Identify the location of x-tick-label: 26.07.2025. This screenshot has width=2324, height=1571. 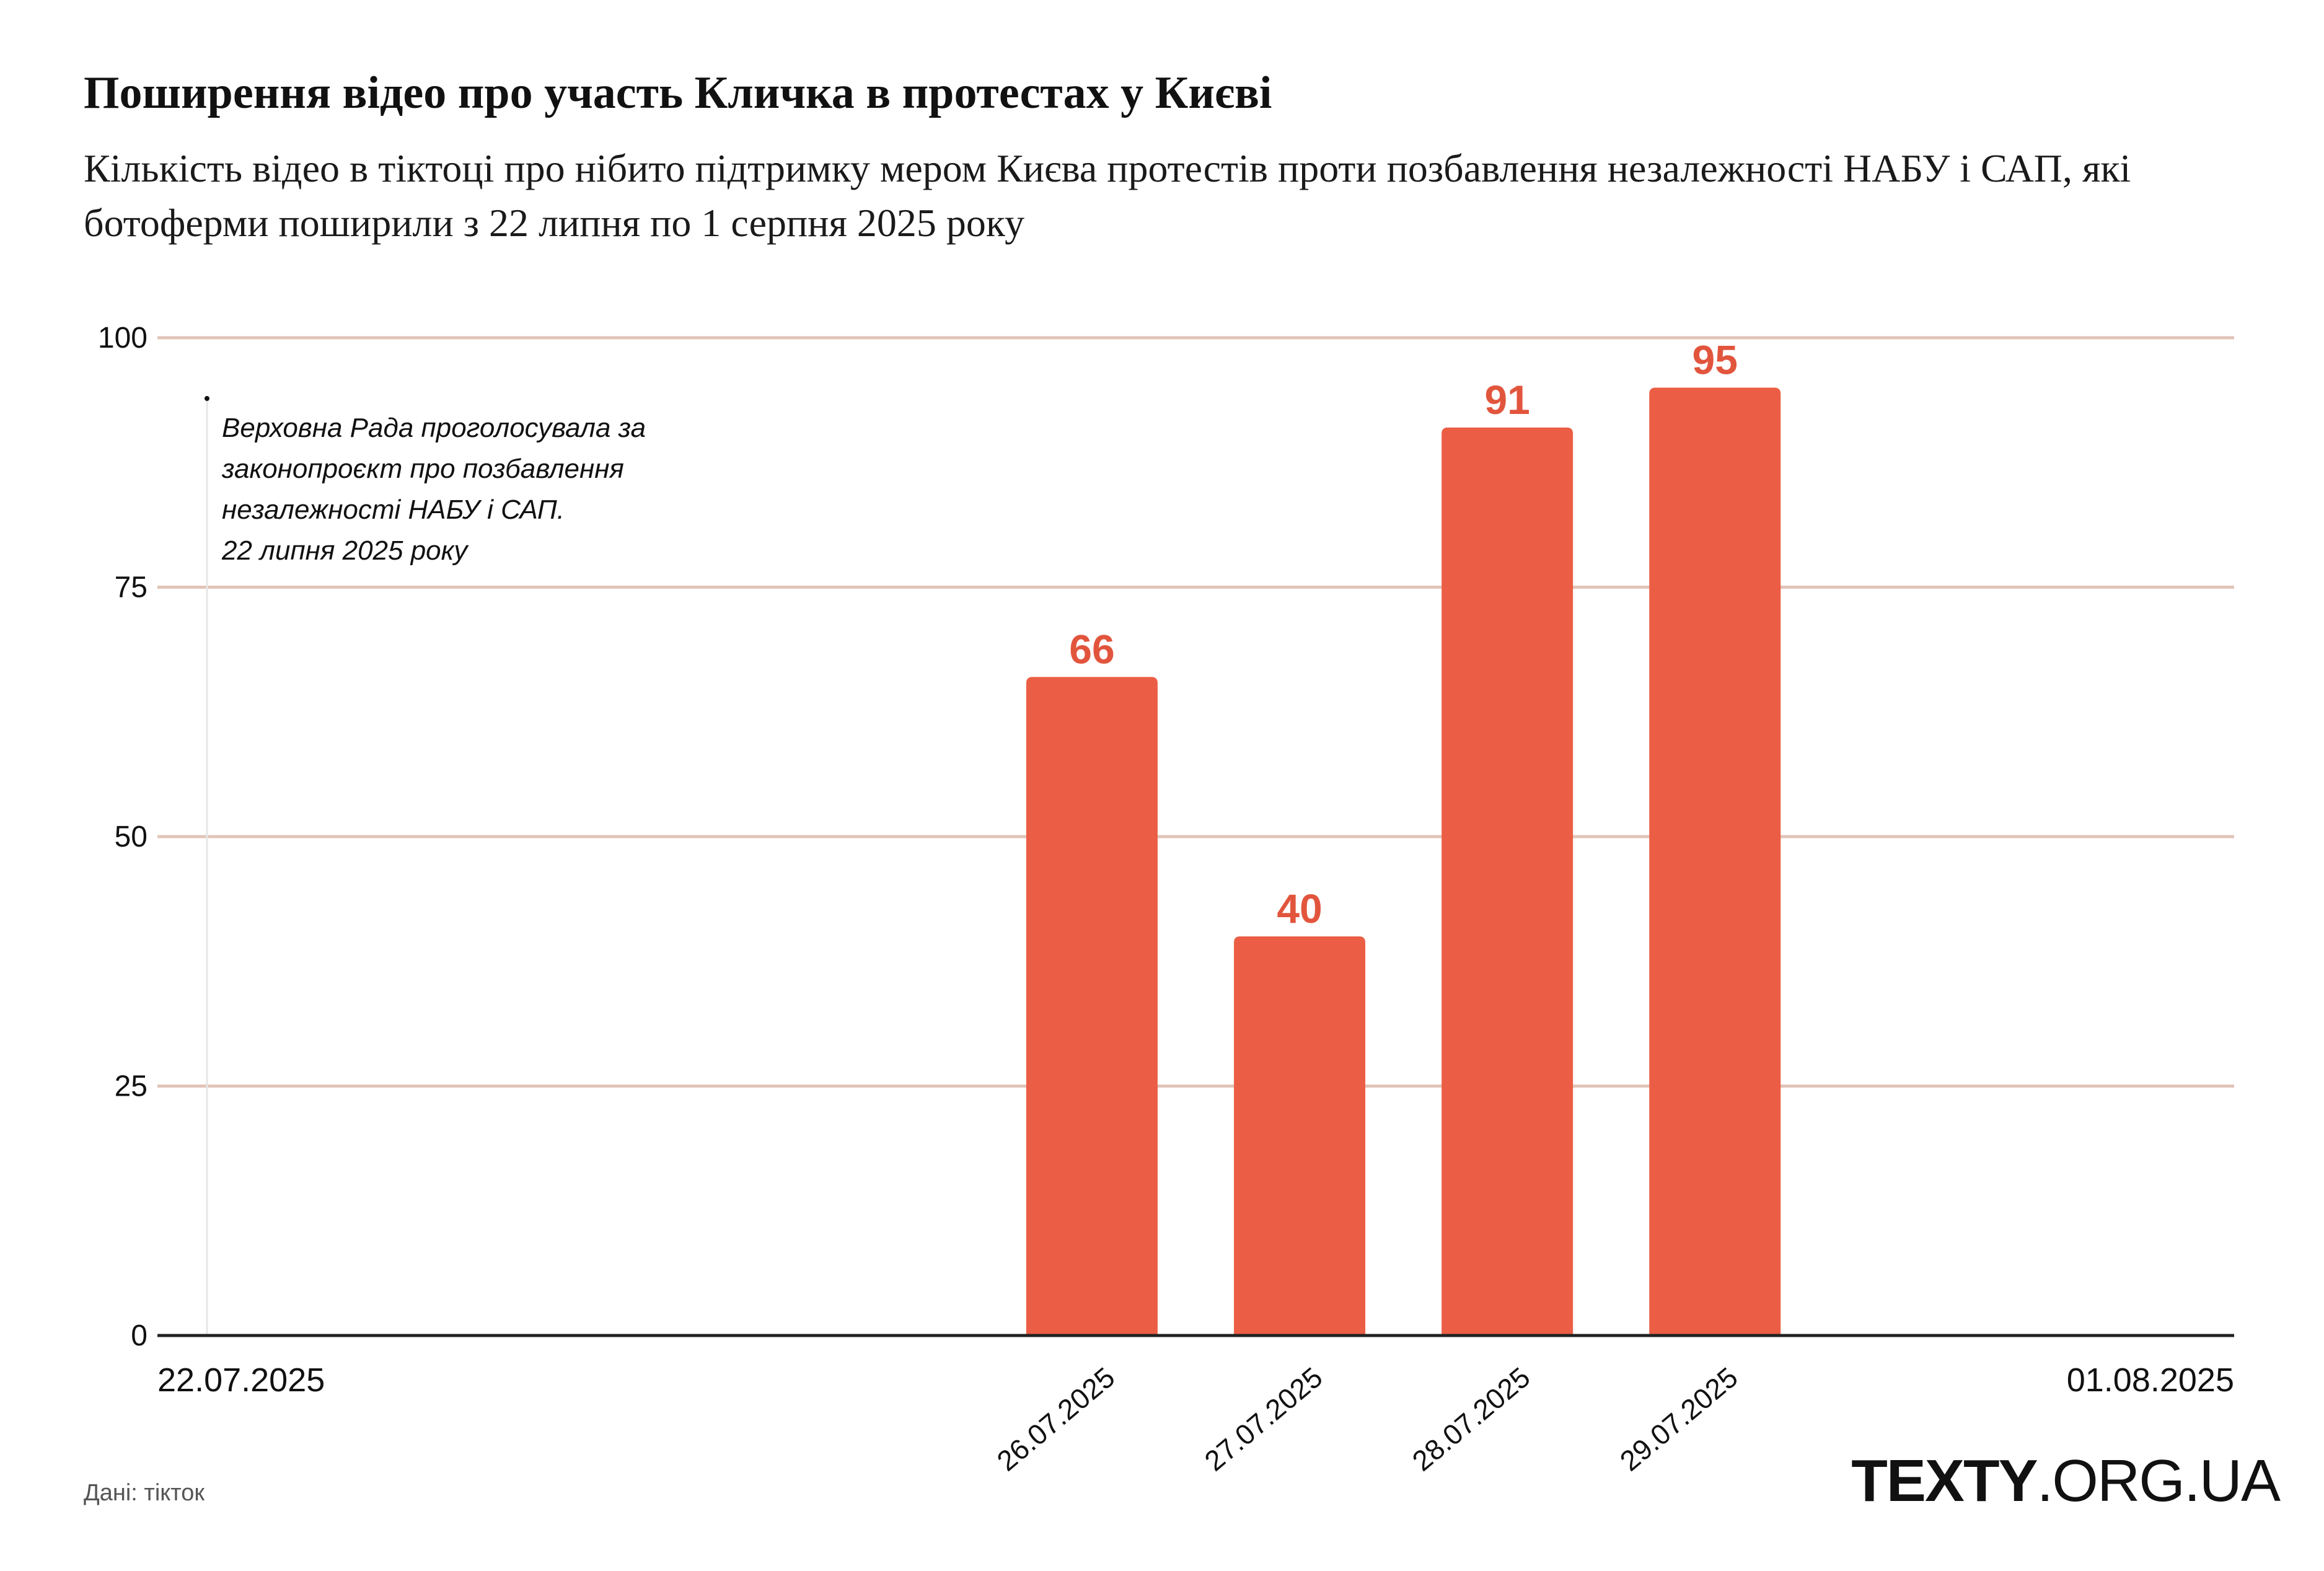
(1056, 1419).